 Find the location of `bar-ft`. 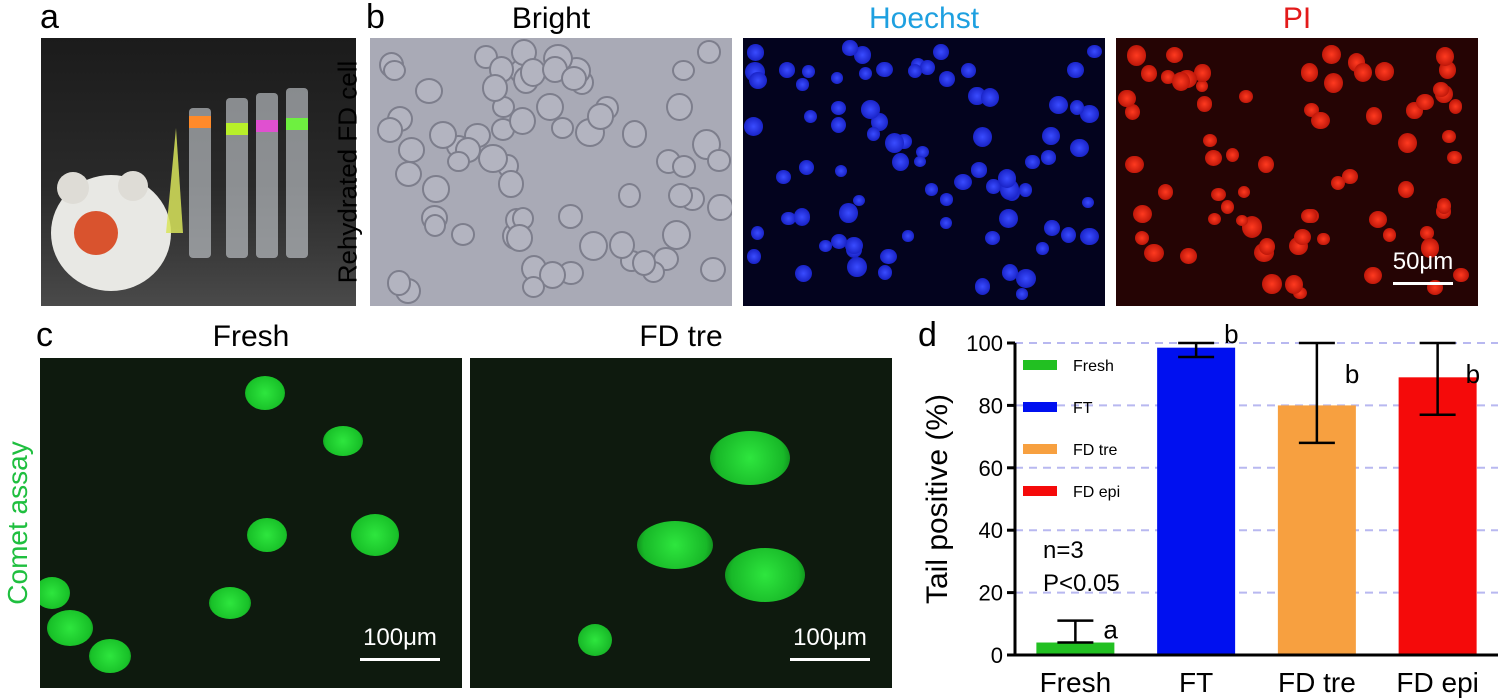

bar-ft is located at coordinates (1196, 501).